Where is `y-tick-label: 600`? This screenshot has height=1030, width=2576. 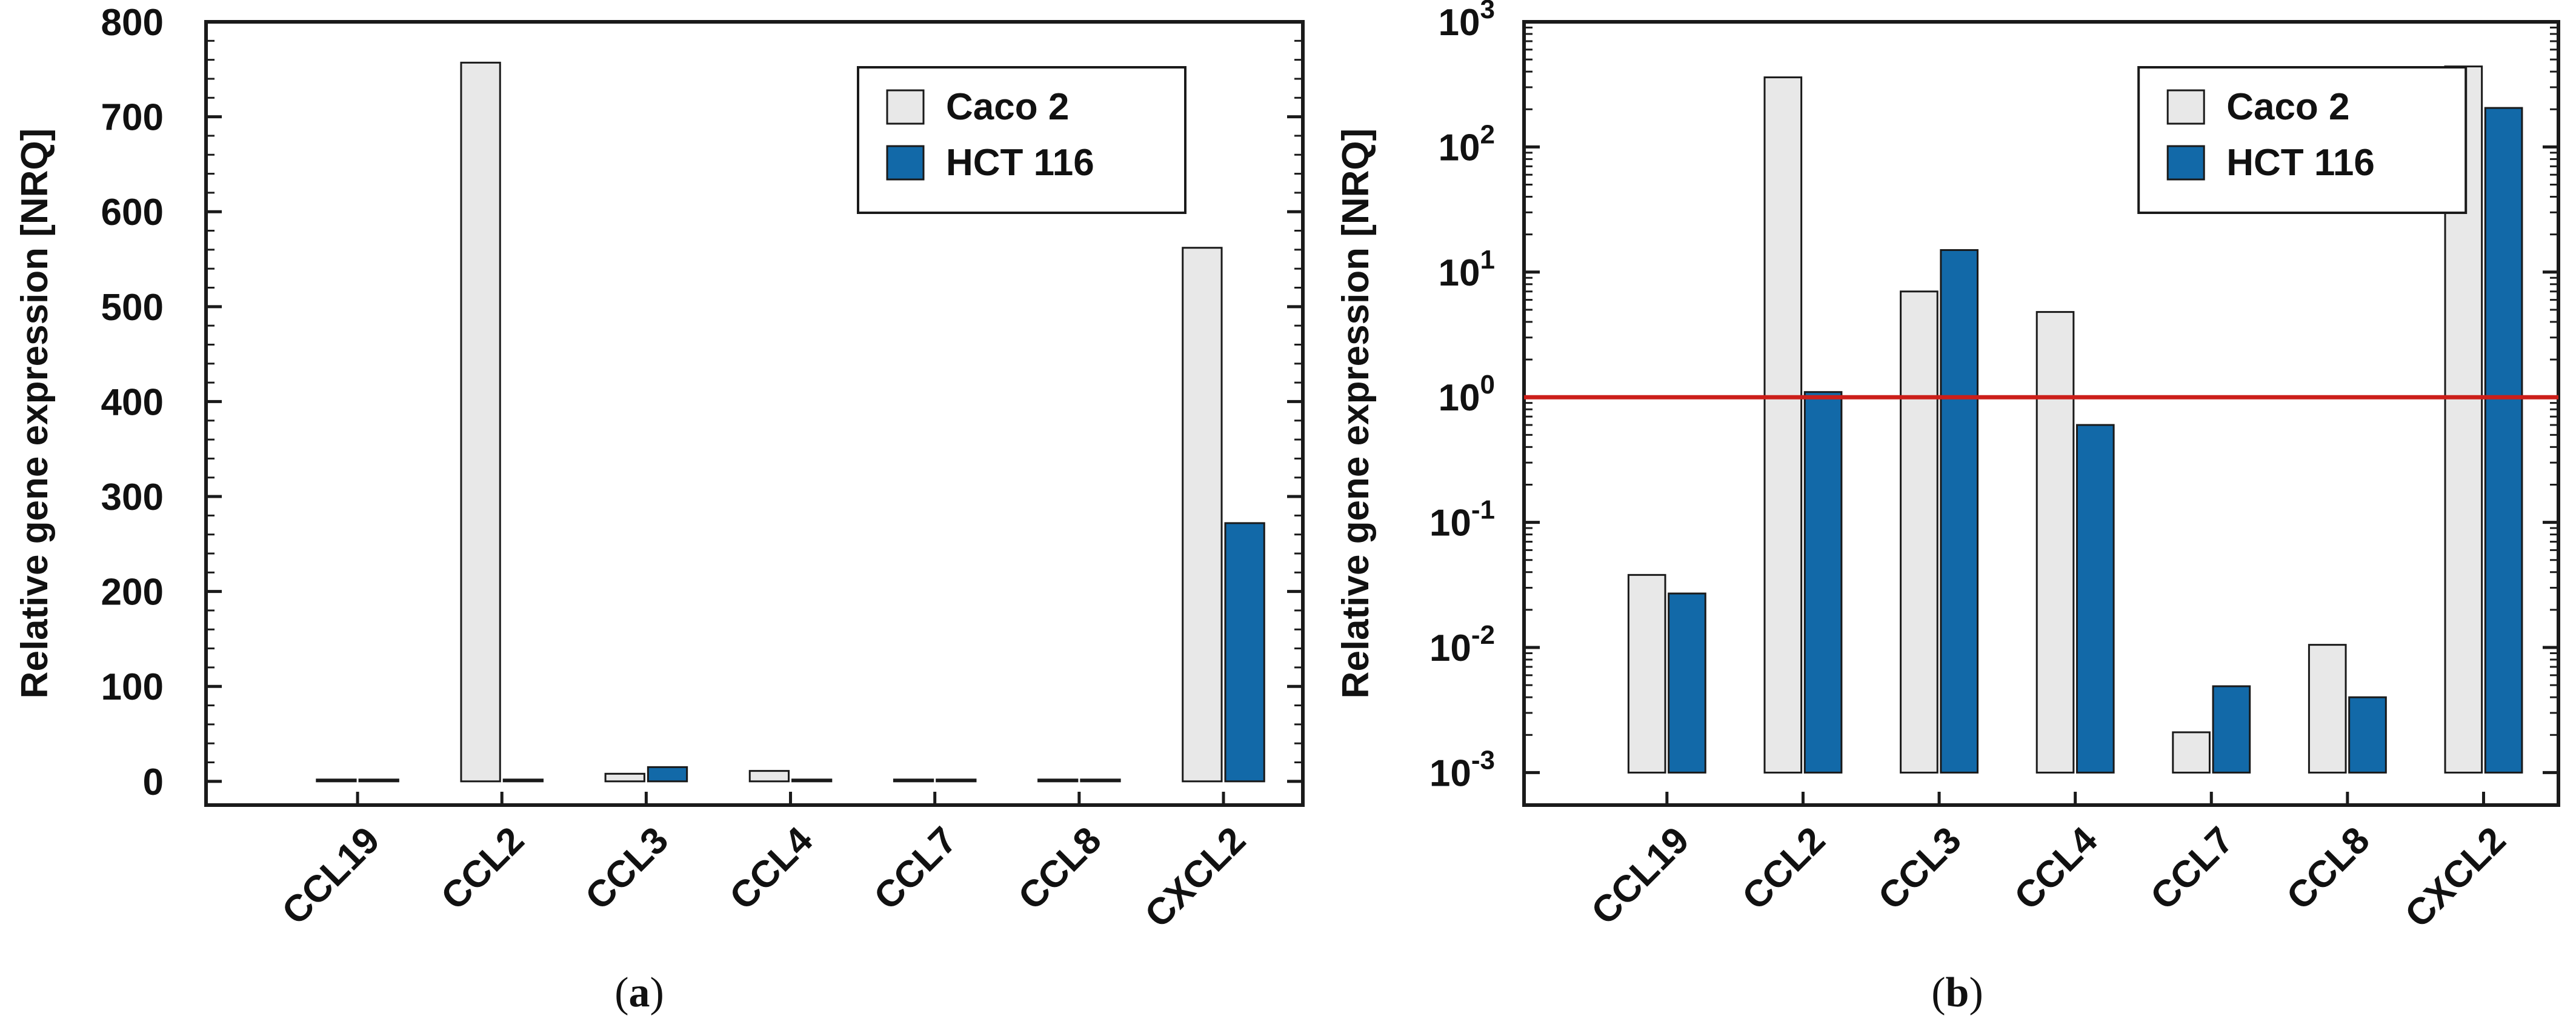
y-tick-label: 600 is located at coordinates (132, 212).